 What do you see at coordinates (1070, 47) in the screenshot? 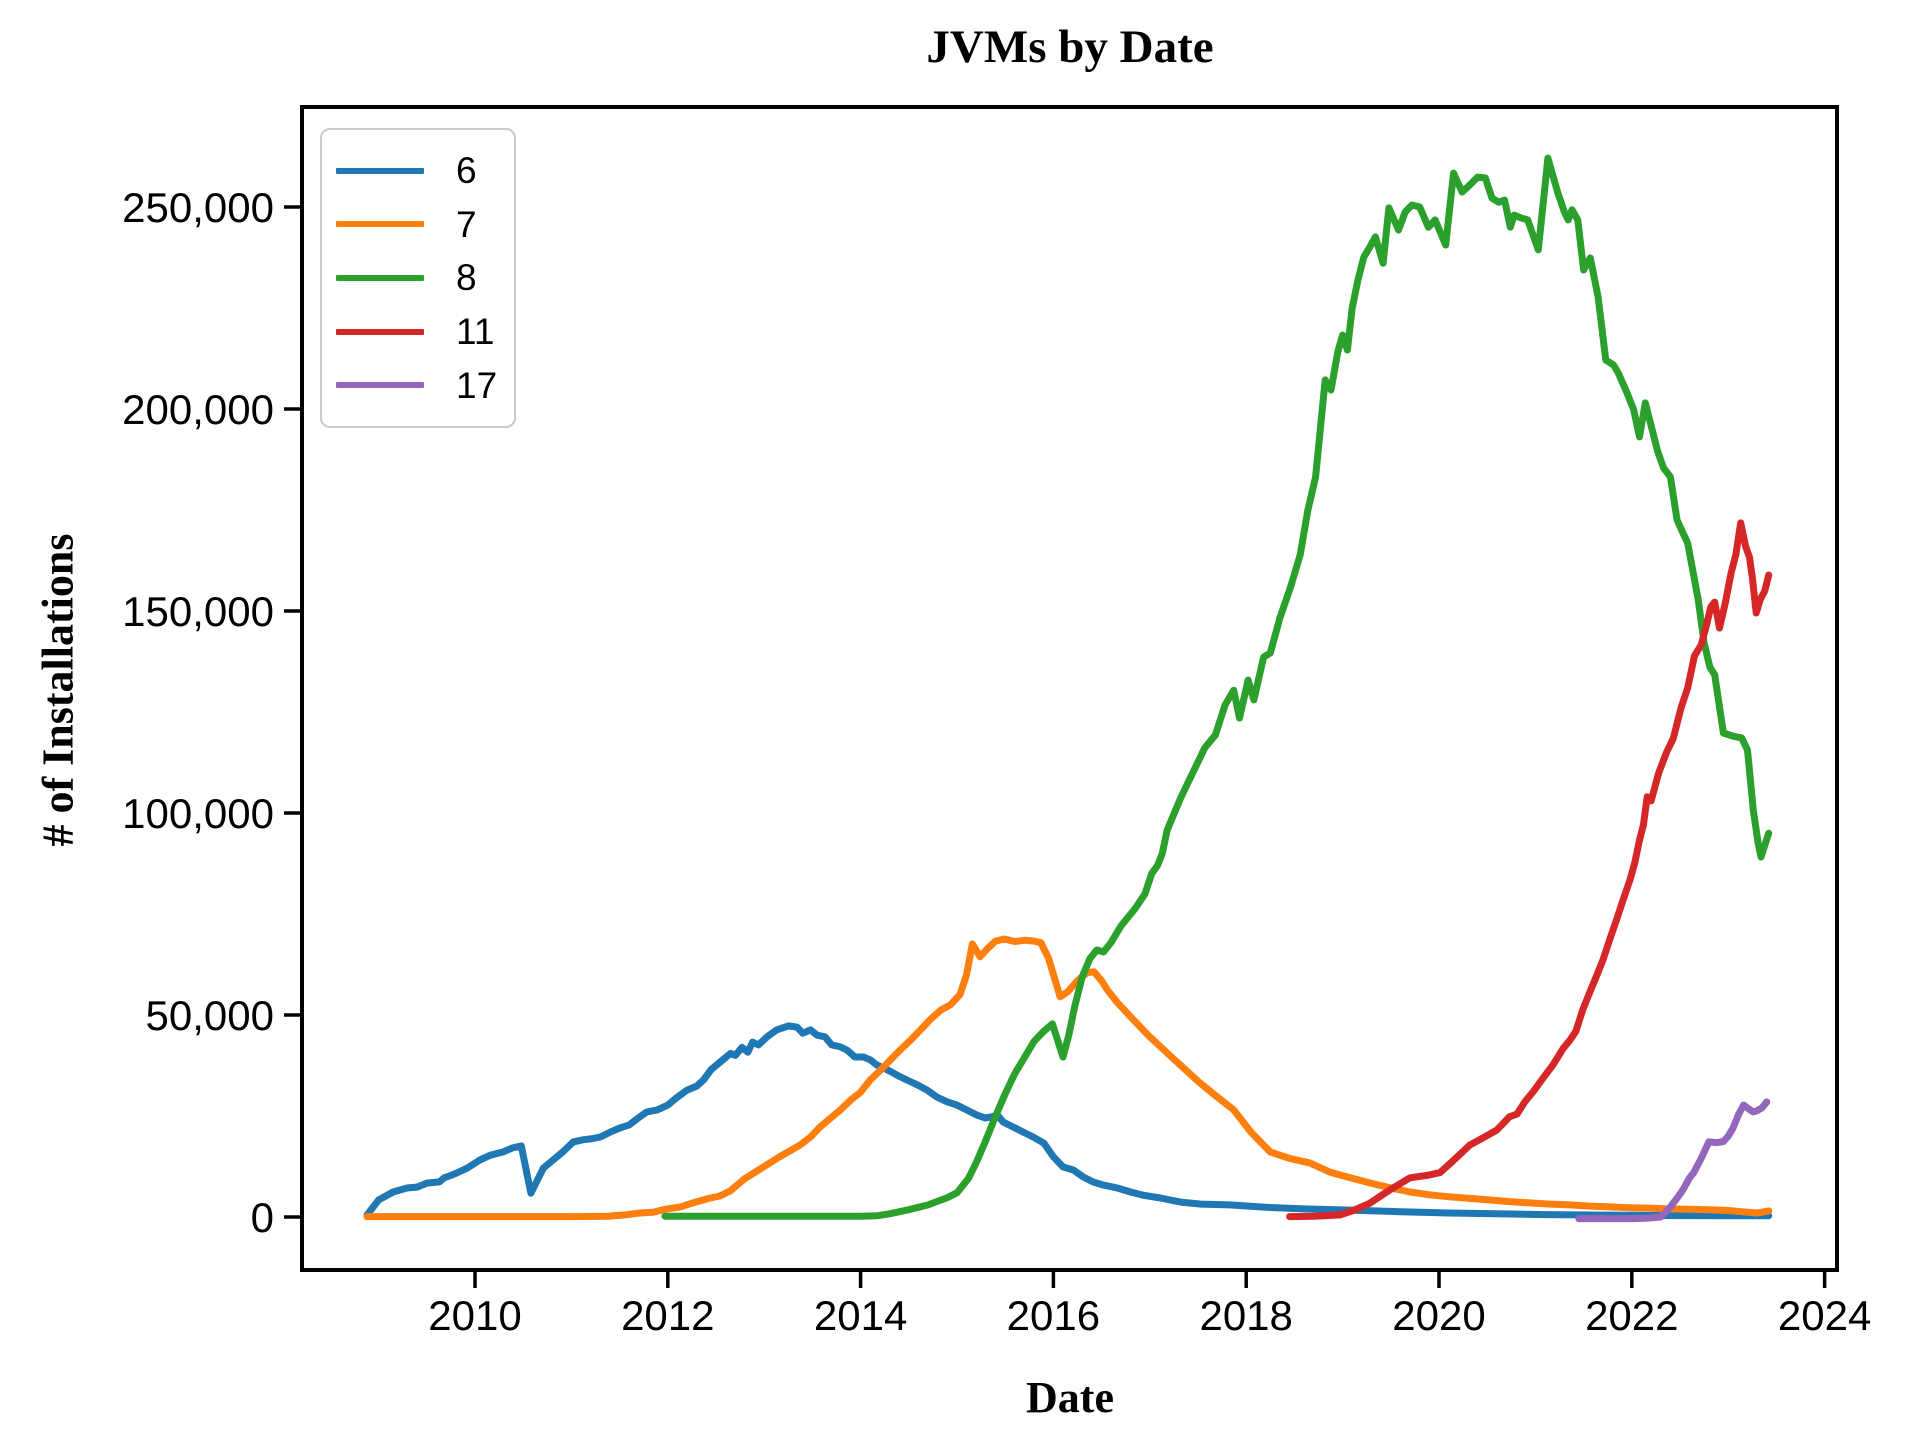
I see `chart-title: JVMs by Date` at bounding box center [1070, 47].